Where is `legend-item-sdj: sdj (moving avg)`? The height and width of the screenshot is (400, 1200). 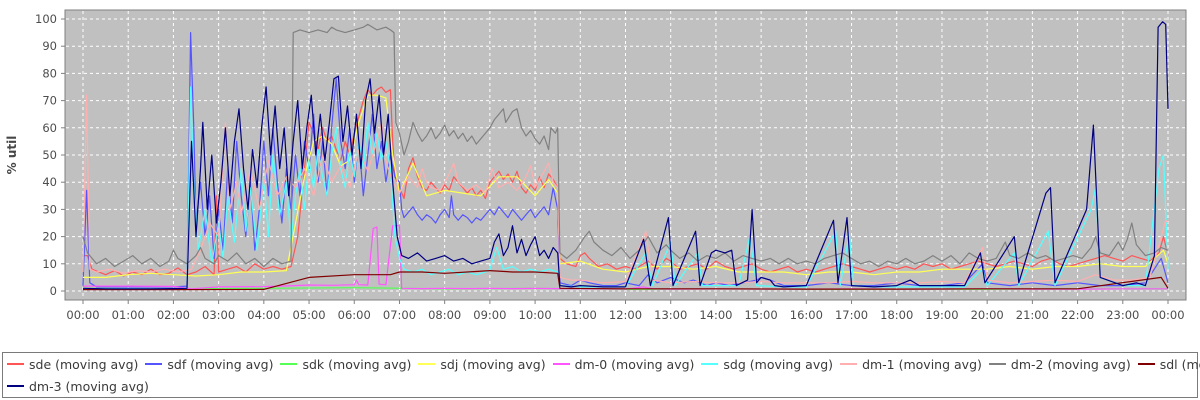
legend-item-sdj: sdj (moving avg) is located at coordinates (482, 364).